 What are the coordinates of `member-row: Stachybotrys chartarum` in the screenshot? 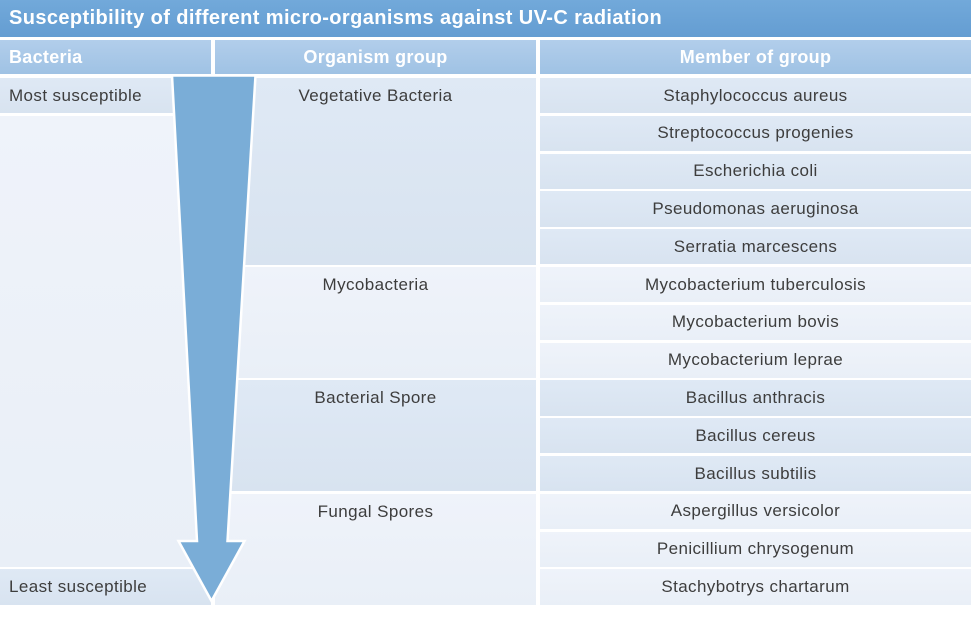 It's located at (755, 587).